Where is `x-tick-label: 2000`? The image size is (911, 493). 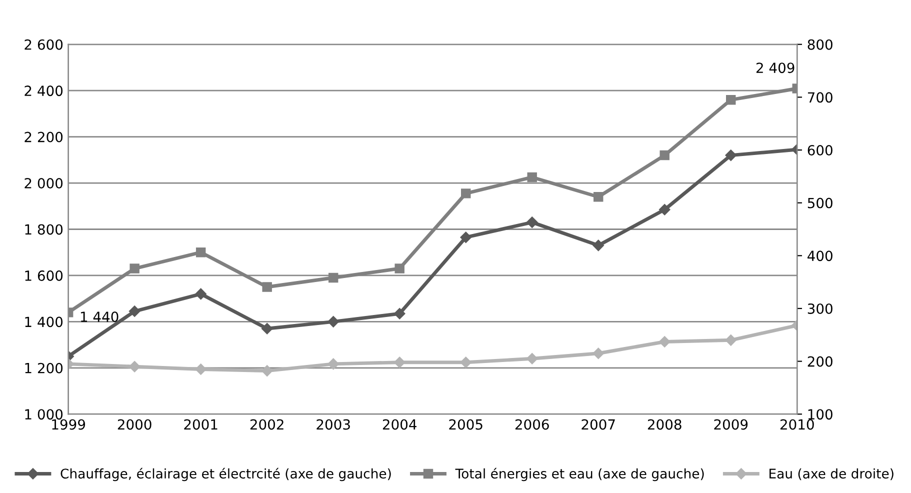
x-tick-label: 2000 is located at coordinates (135, 424).